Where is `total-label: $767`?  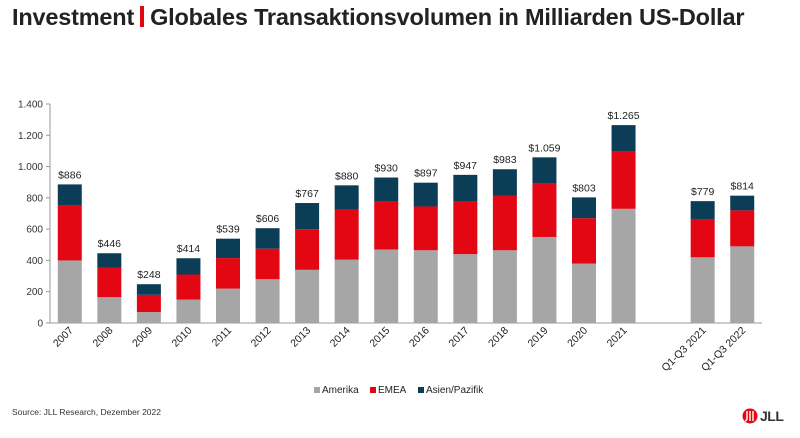
total-label: $767 is located at coordinates (307, 194).